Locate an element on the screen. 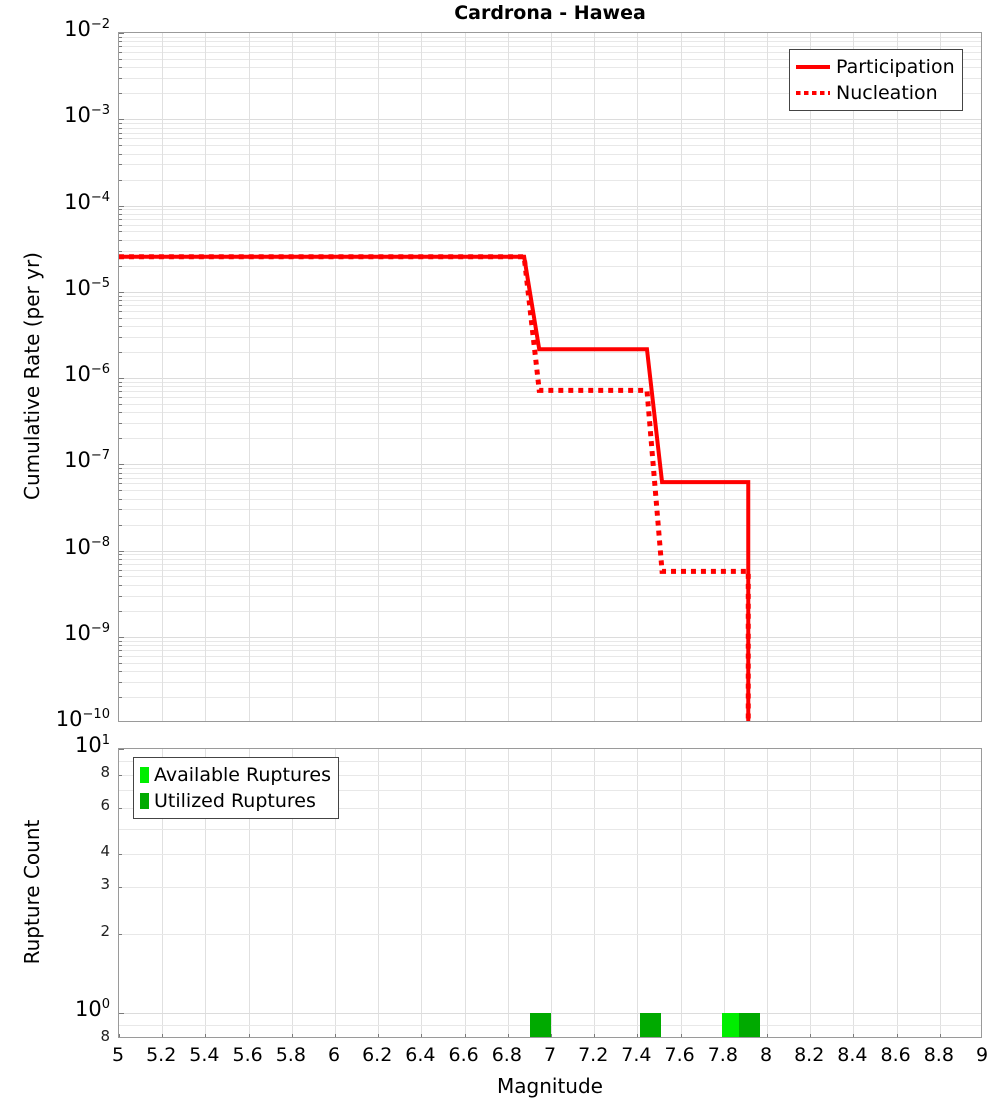 Image resolution: width=1000 pixels, height=1100 pixels. top-panel-y-tick--4: 10⁻⁴ is located at coordinates (87, 201).